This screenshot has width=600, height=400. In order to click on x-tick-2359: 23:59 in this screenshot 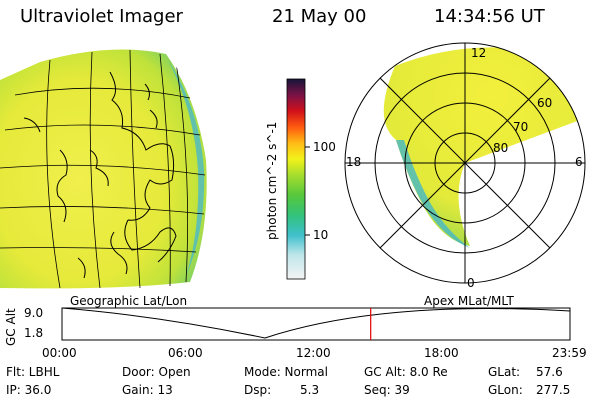, I will do `click(569, 353)`.